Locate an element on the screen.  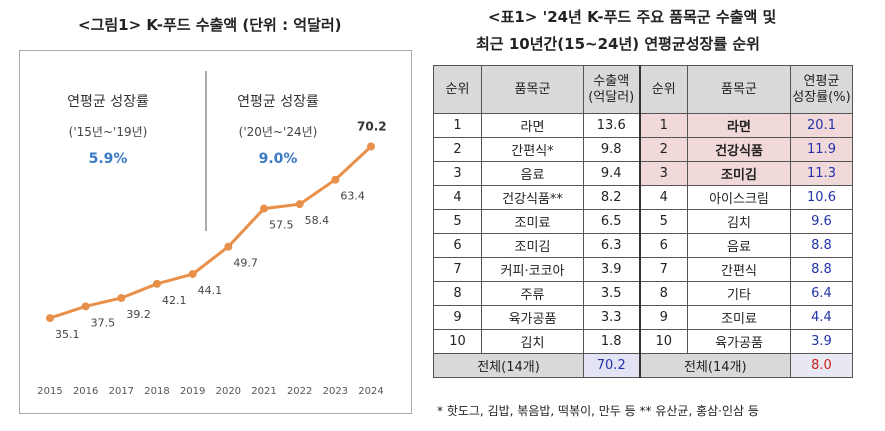
cell-growth-rank: 4 is located at coordinates (663, 197).